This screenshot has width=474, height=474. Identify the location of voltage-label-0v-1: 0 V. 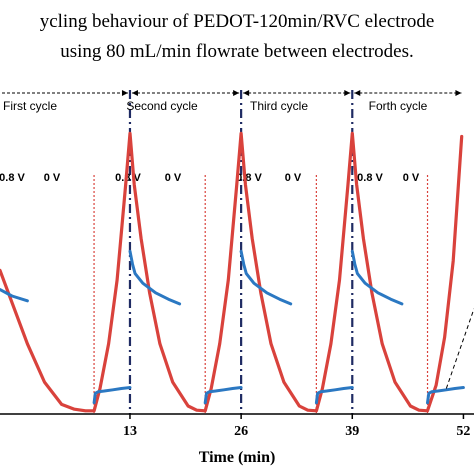
(52, 178).